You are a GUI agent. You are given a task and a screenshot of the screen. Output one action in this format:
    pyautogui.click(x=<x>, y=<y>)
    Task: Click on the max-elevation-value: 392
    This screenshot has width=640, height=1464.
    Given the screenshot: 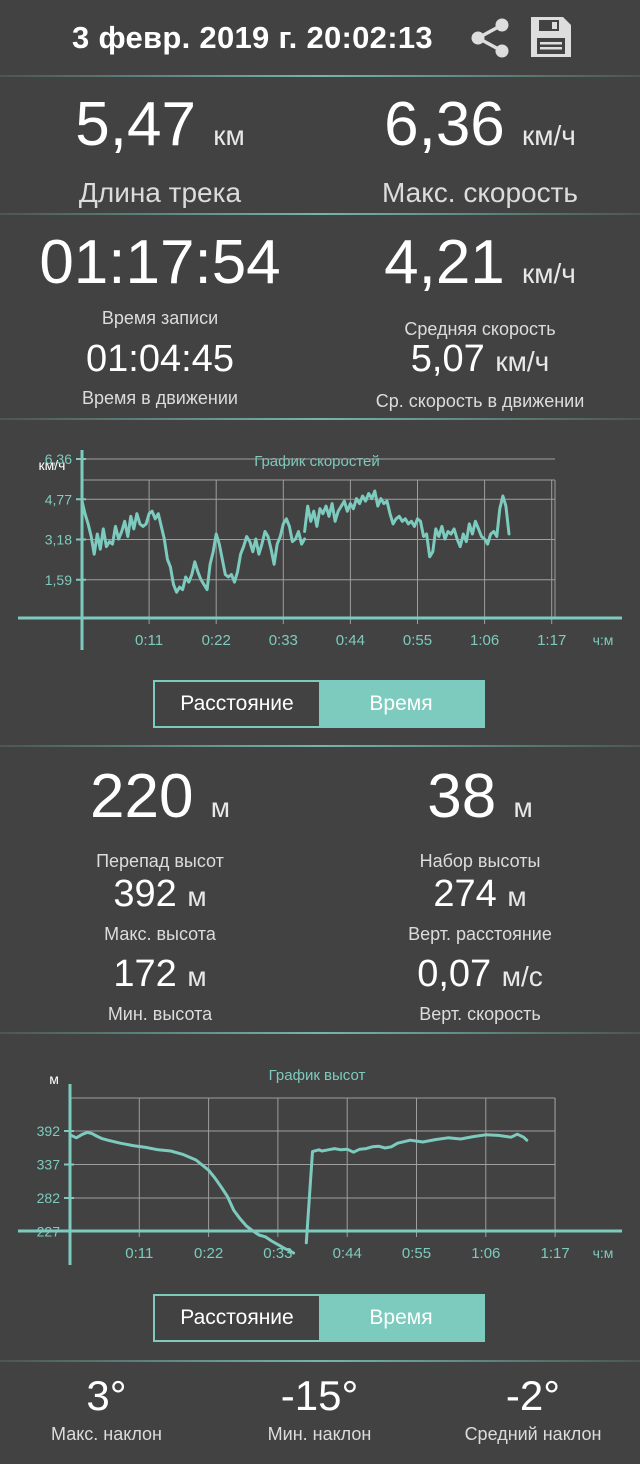 What is the action you would take?
    pyautogui.click(x=145, y=894)
    